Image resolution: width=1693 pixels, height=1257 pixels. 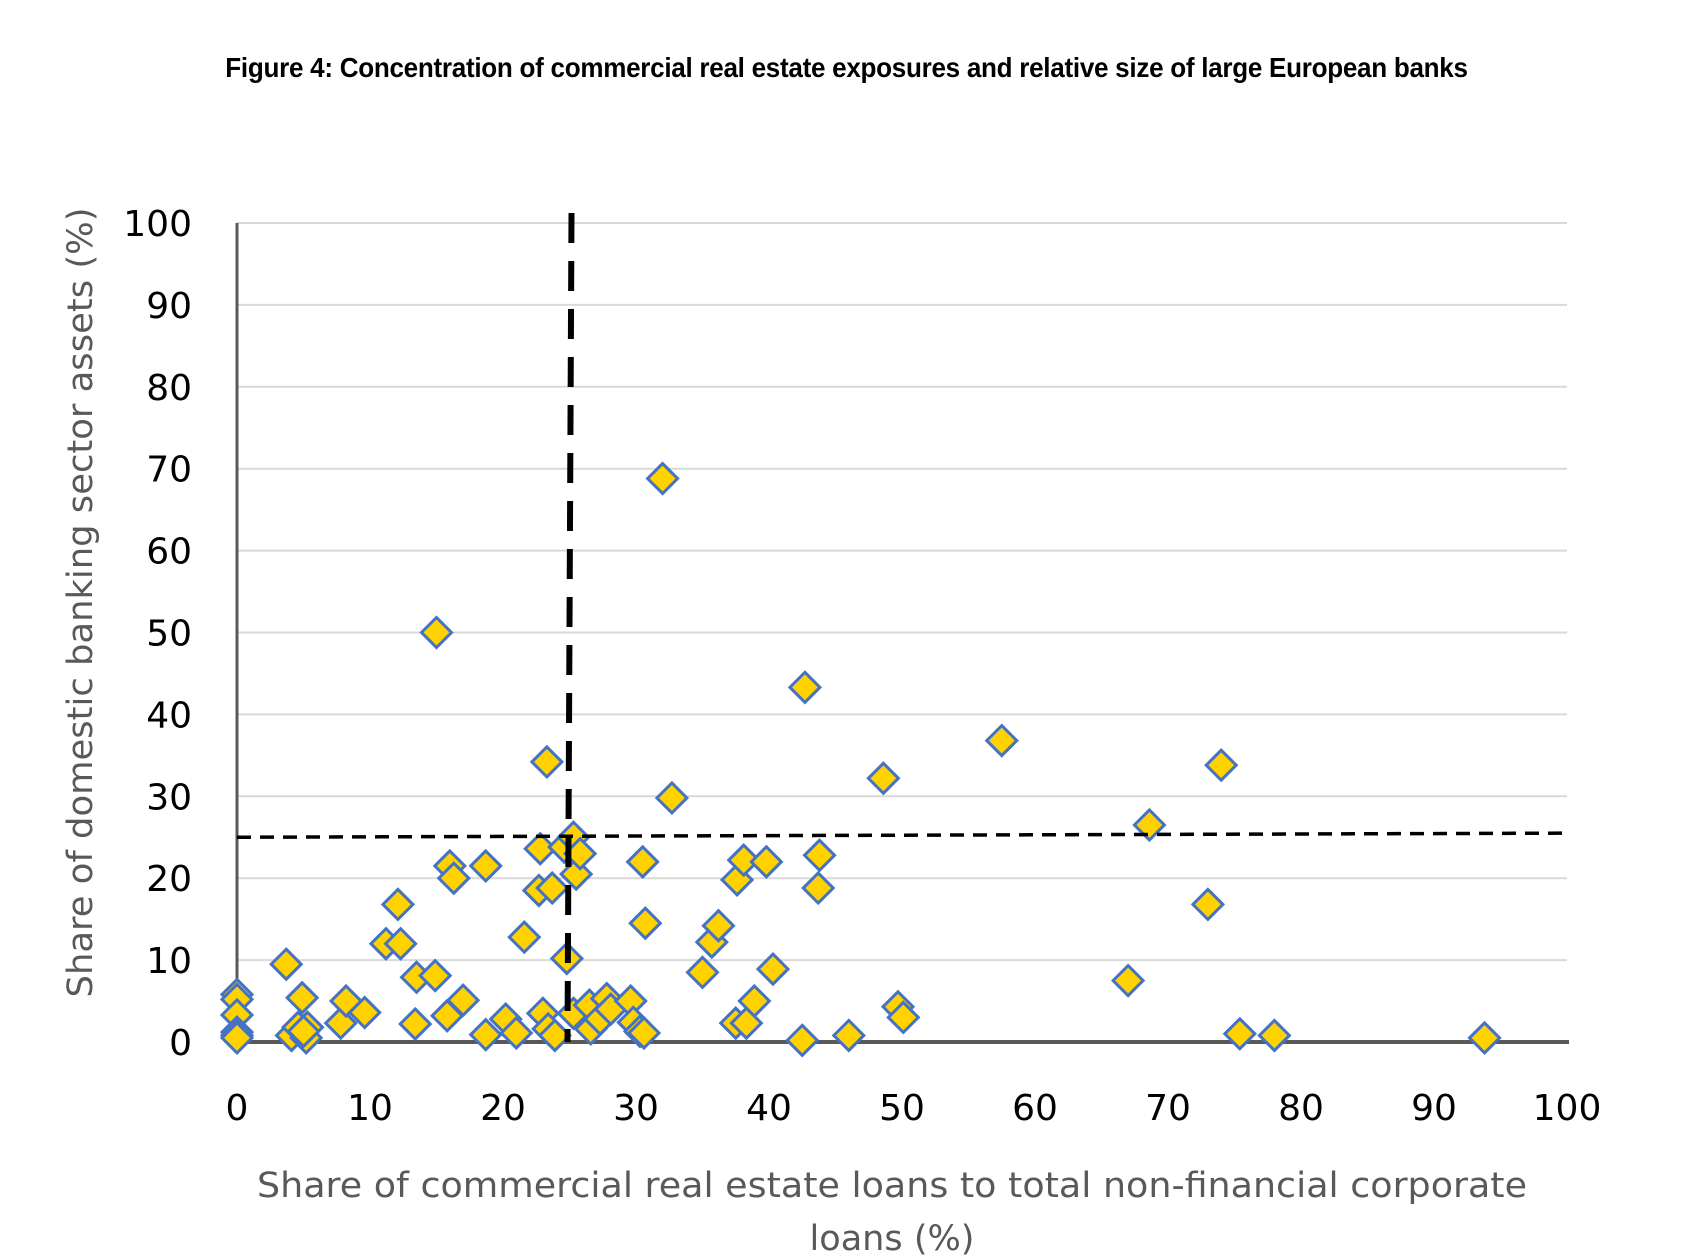 I want to click on x-tick-label: 90, so click(x=1434, y=1108).